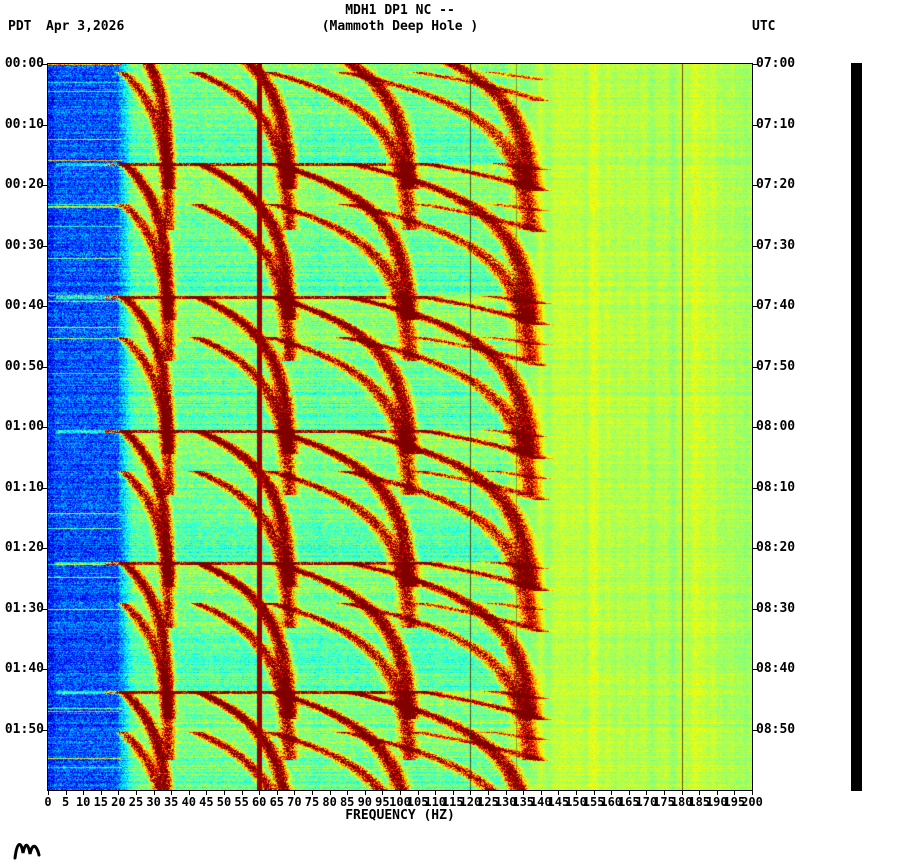 Image resolution: width=902 pixels, height=864 pixels. I want to click on freq-tick-label: 50, so click(224, 802).